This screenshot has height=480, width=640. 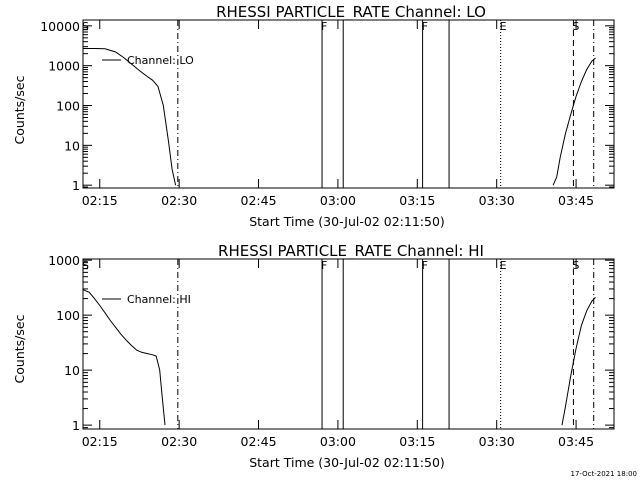 I want to click on timestamp-stamp: 17-Oct-2021 18:00, so click(x=604, y=474).